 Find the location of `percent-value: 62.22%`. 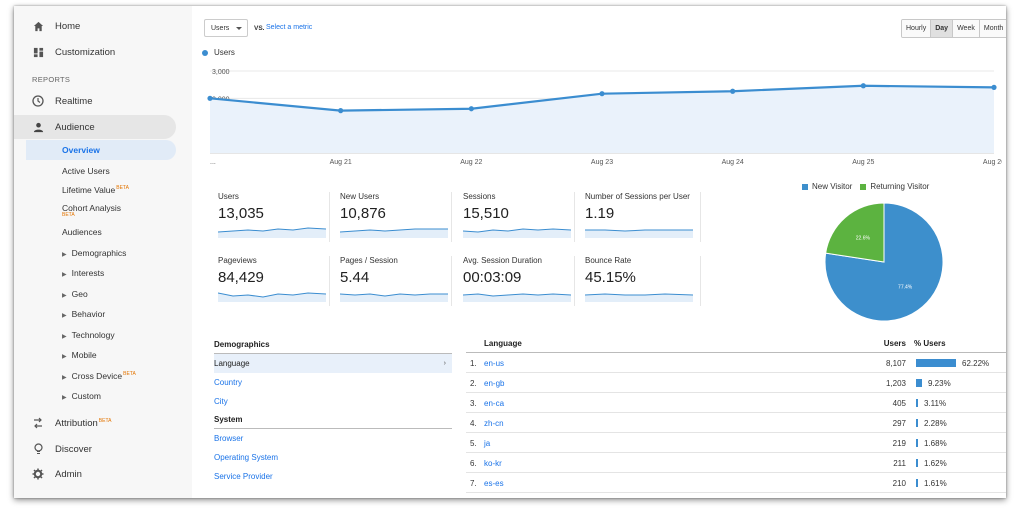

percent-value: 62.22% is located at coordinates (976, 363).